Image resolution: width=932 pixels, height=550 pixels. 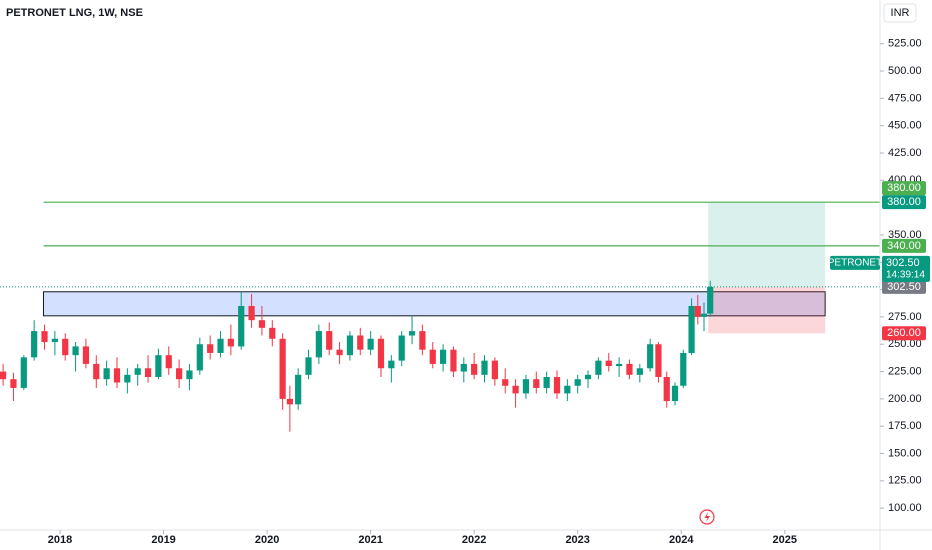 I want to click on level-tag: 340.00, so click(x=904, y=246).